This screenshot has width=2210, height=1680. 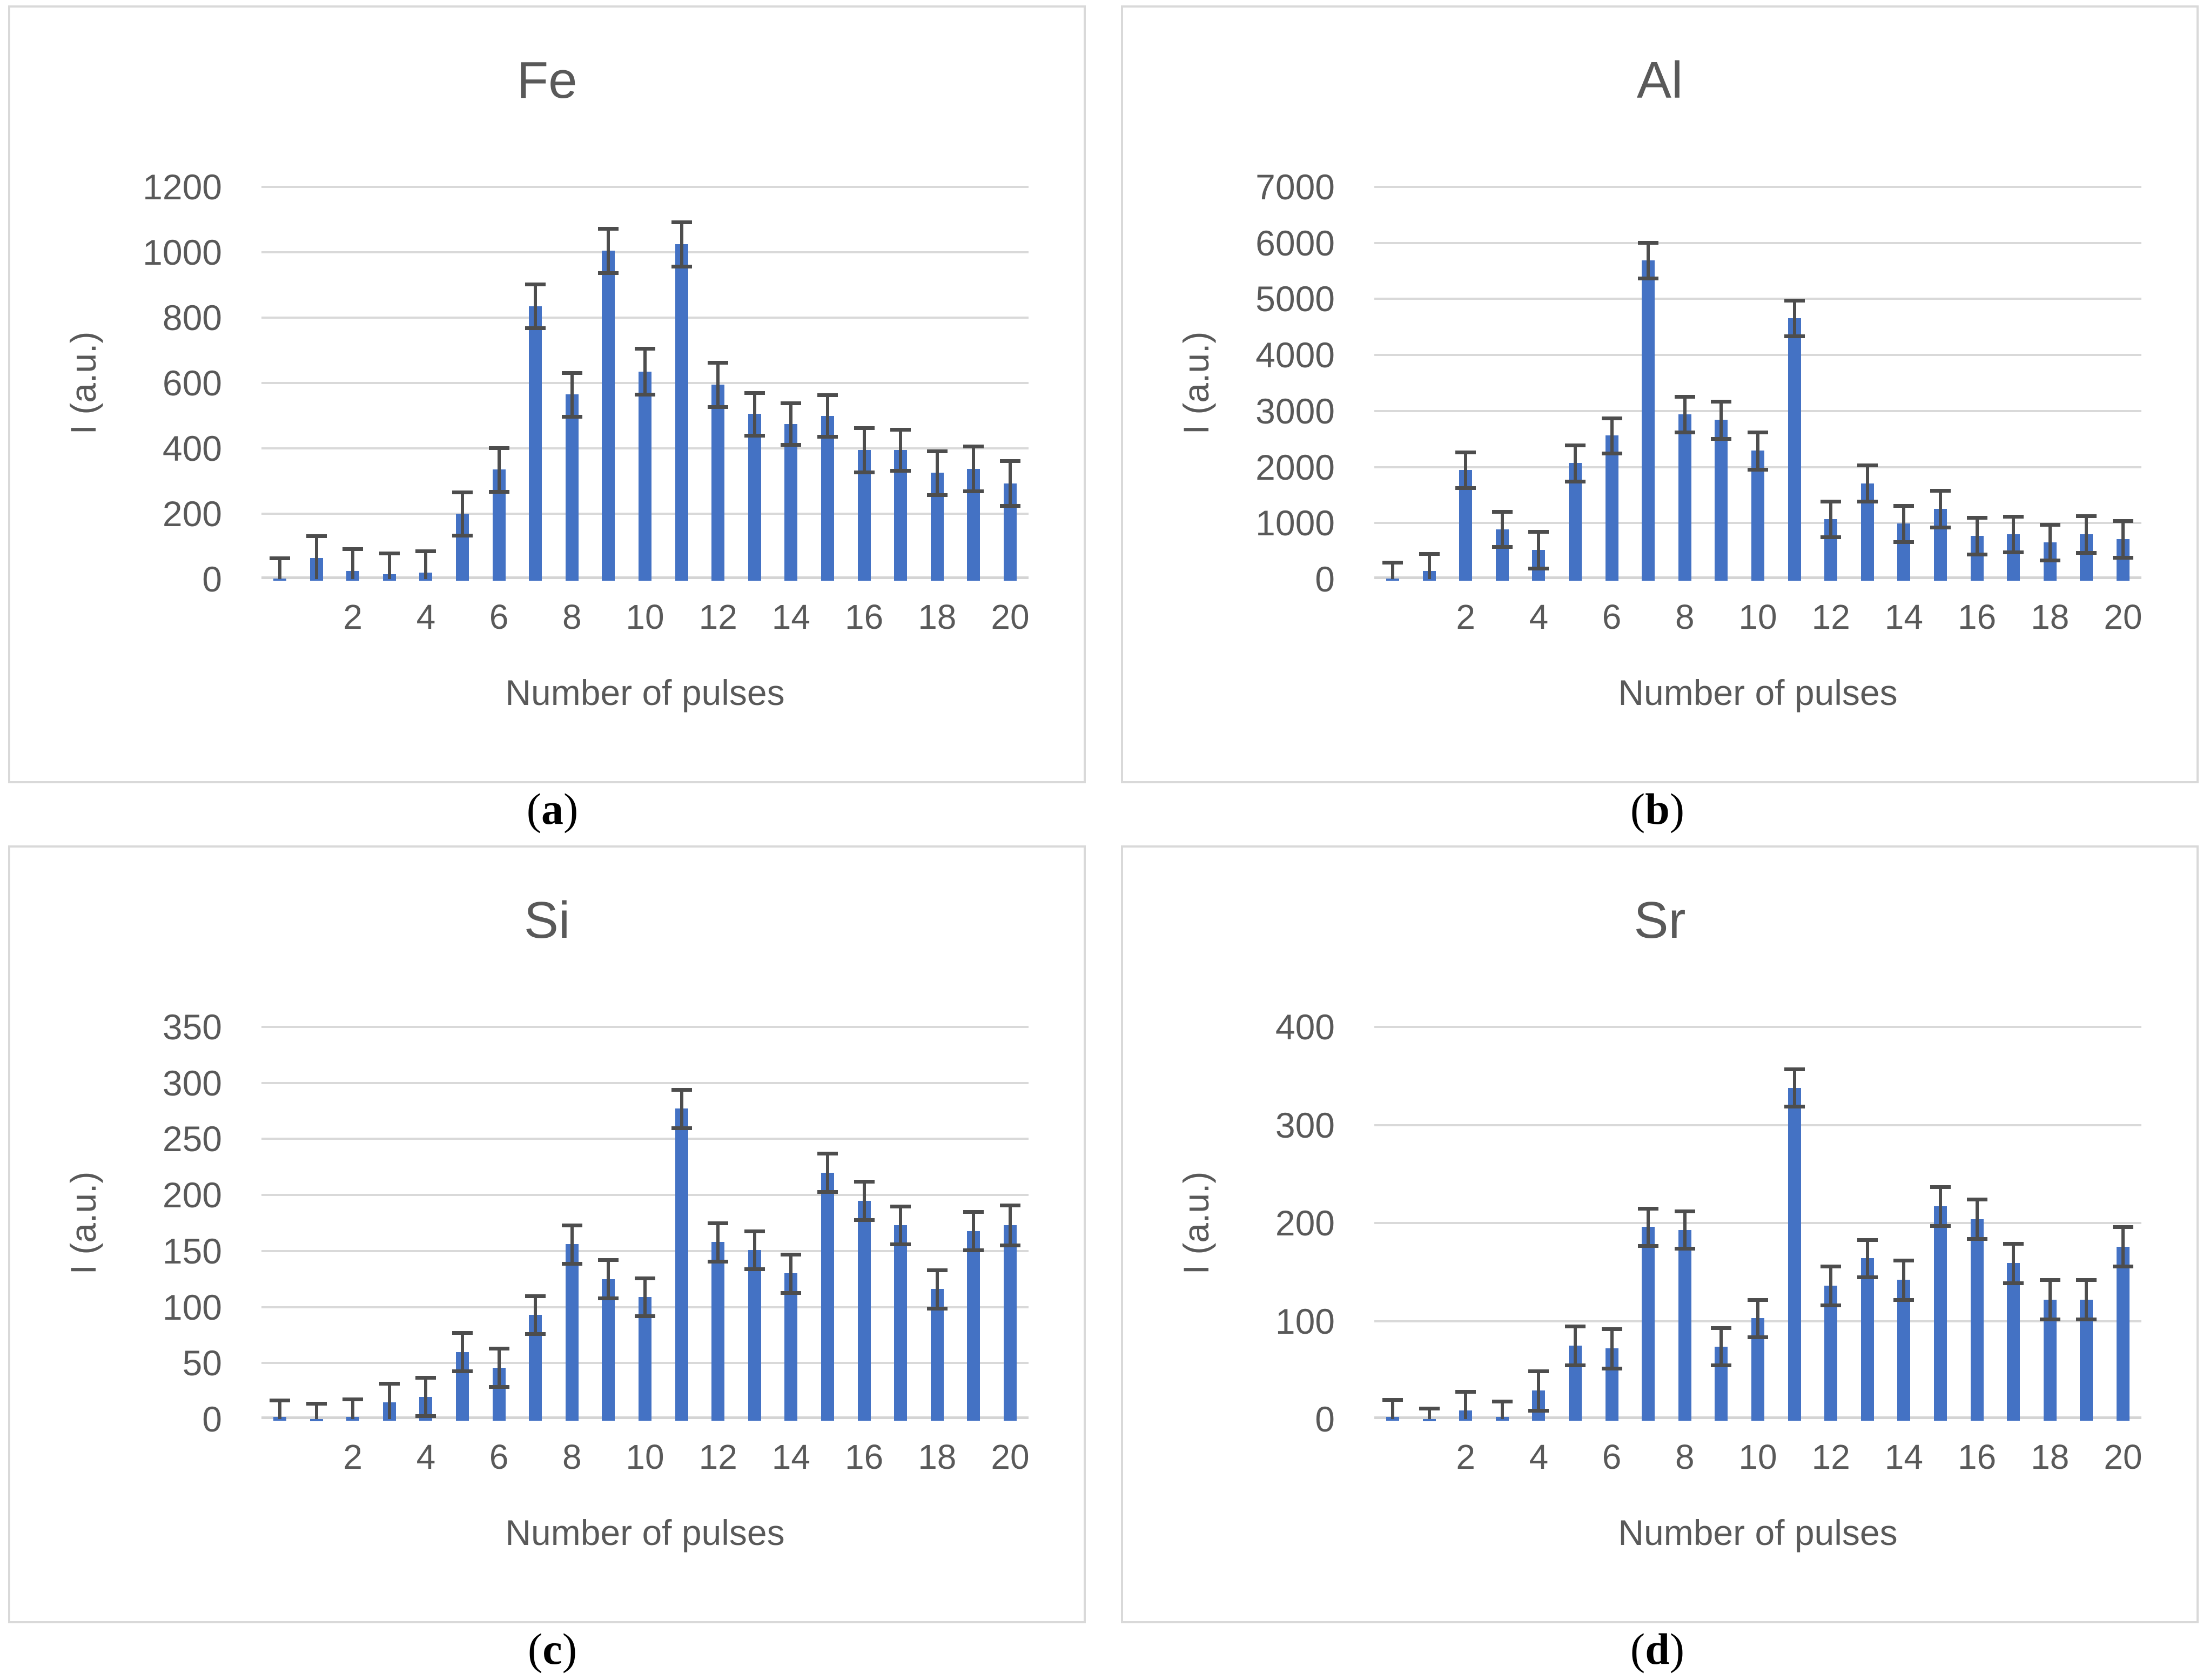 I want to click on y-tick-label: 50, so click(x=202, y=1363).